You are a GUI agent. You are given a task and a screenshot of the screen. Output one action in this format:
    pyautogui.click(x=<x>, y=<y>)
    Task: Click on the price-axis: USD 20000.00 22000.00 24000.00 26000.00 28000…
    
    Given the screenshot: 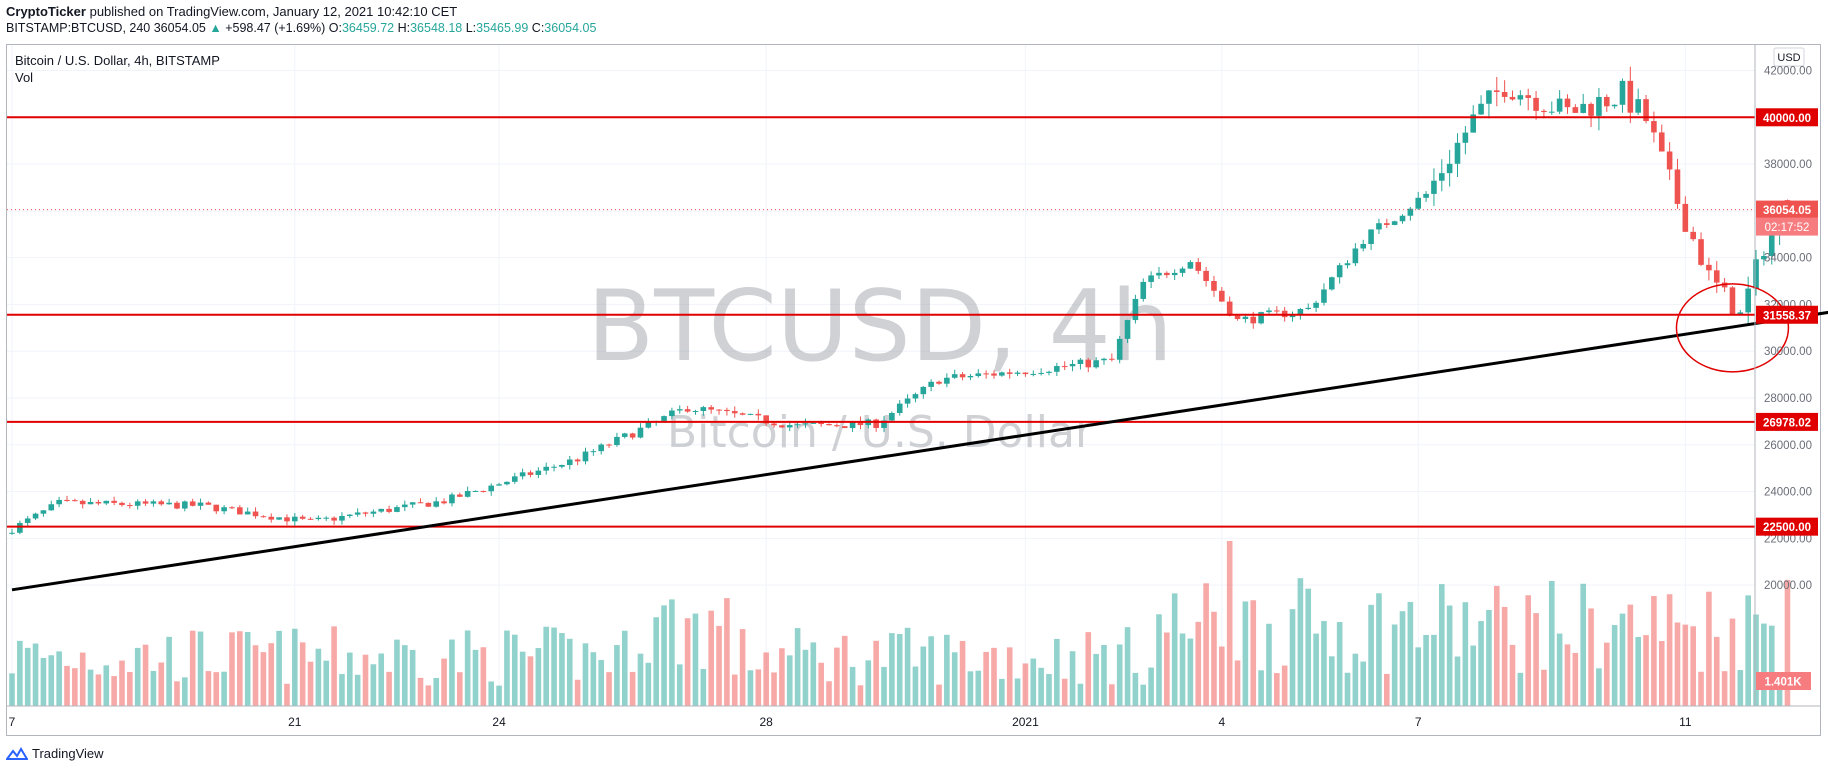 What is the action you would take?
    pyautogui.click(x=1786, y=375)
    